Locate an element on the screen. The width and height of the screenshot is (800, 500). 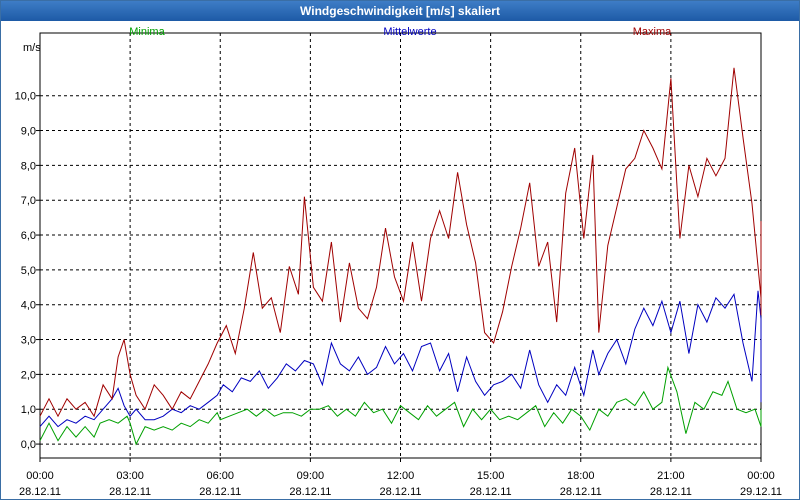
x-tick-time: 15:00 is located at coordinates (491, 476).